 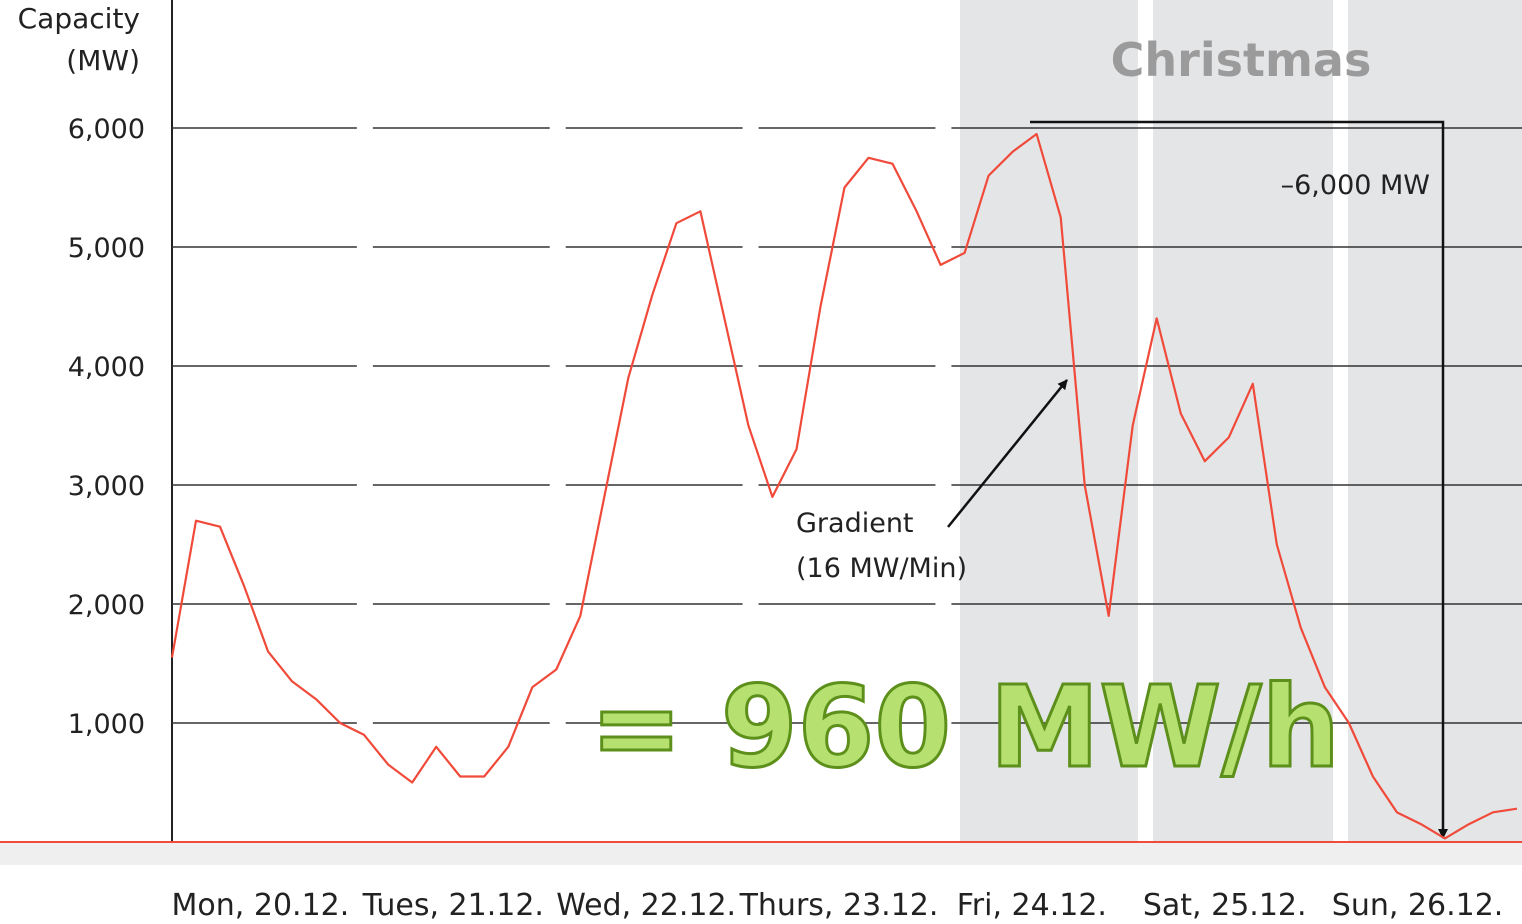 What do you see at coordinates (106, 486) in the screenshot?
I see `y-tick-label: 3,000` at bounding box center [106, 486].